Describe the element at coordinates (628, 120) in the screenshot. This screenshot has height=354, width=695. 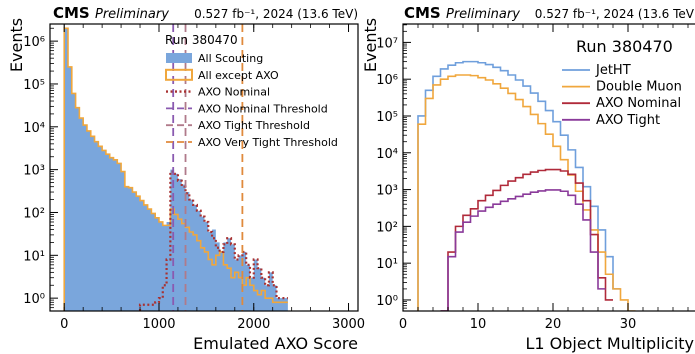
I see `legend-label: AXO Tight` at that location.